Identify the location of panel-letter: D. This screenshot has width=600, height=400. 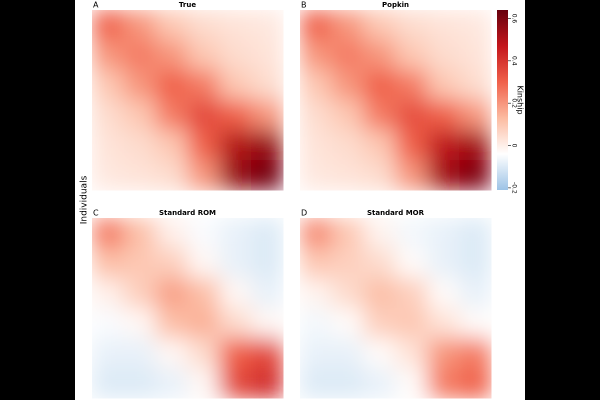
(304, 213).